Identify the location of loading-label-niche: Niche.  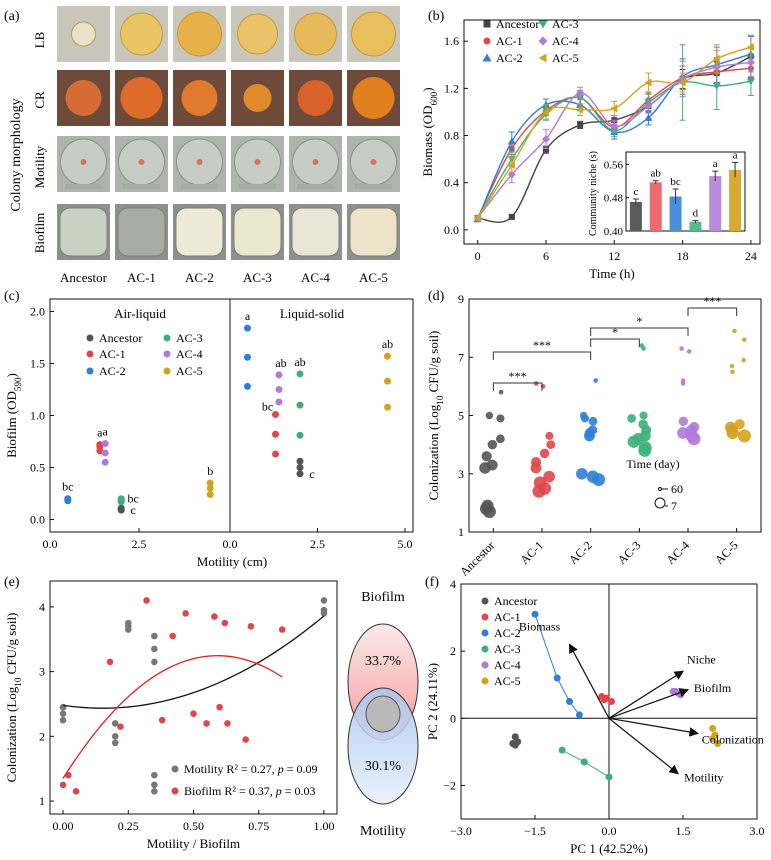
(701, 659).